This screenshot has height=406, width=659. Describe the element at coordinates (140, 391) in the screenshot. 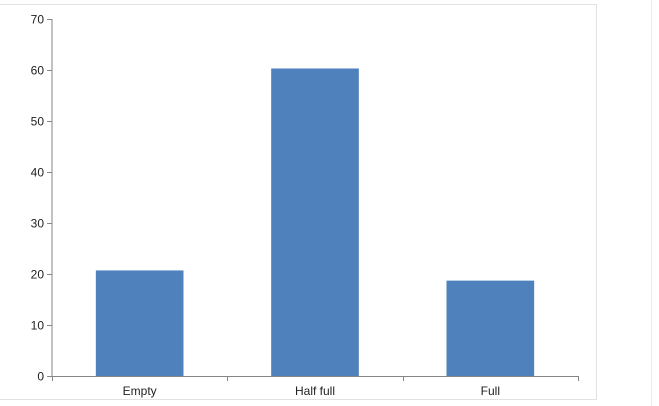

I see `x-tick-label: Empty` at that location.